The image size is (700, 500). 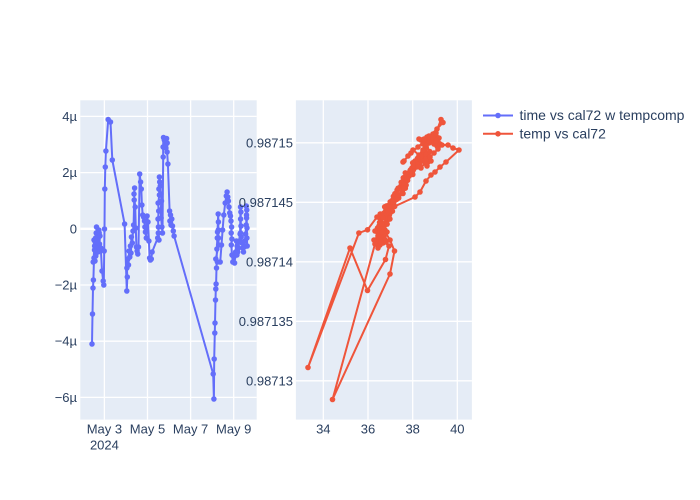 What do you see at coordinates (104, 429) in the screenshot?
I see `svg-text: May 3` at bounding box center [104, 429].